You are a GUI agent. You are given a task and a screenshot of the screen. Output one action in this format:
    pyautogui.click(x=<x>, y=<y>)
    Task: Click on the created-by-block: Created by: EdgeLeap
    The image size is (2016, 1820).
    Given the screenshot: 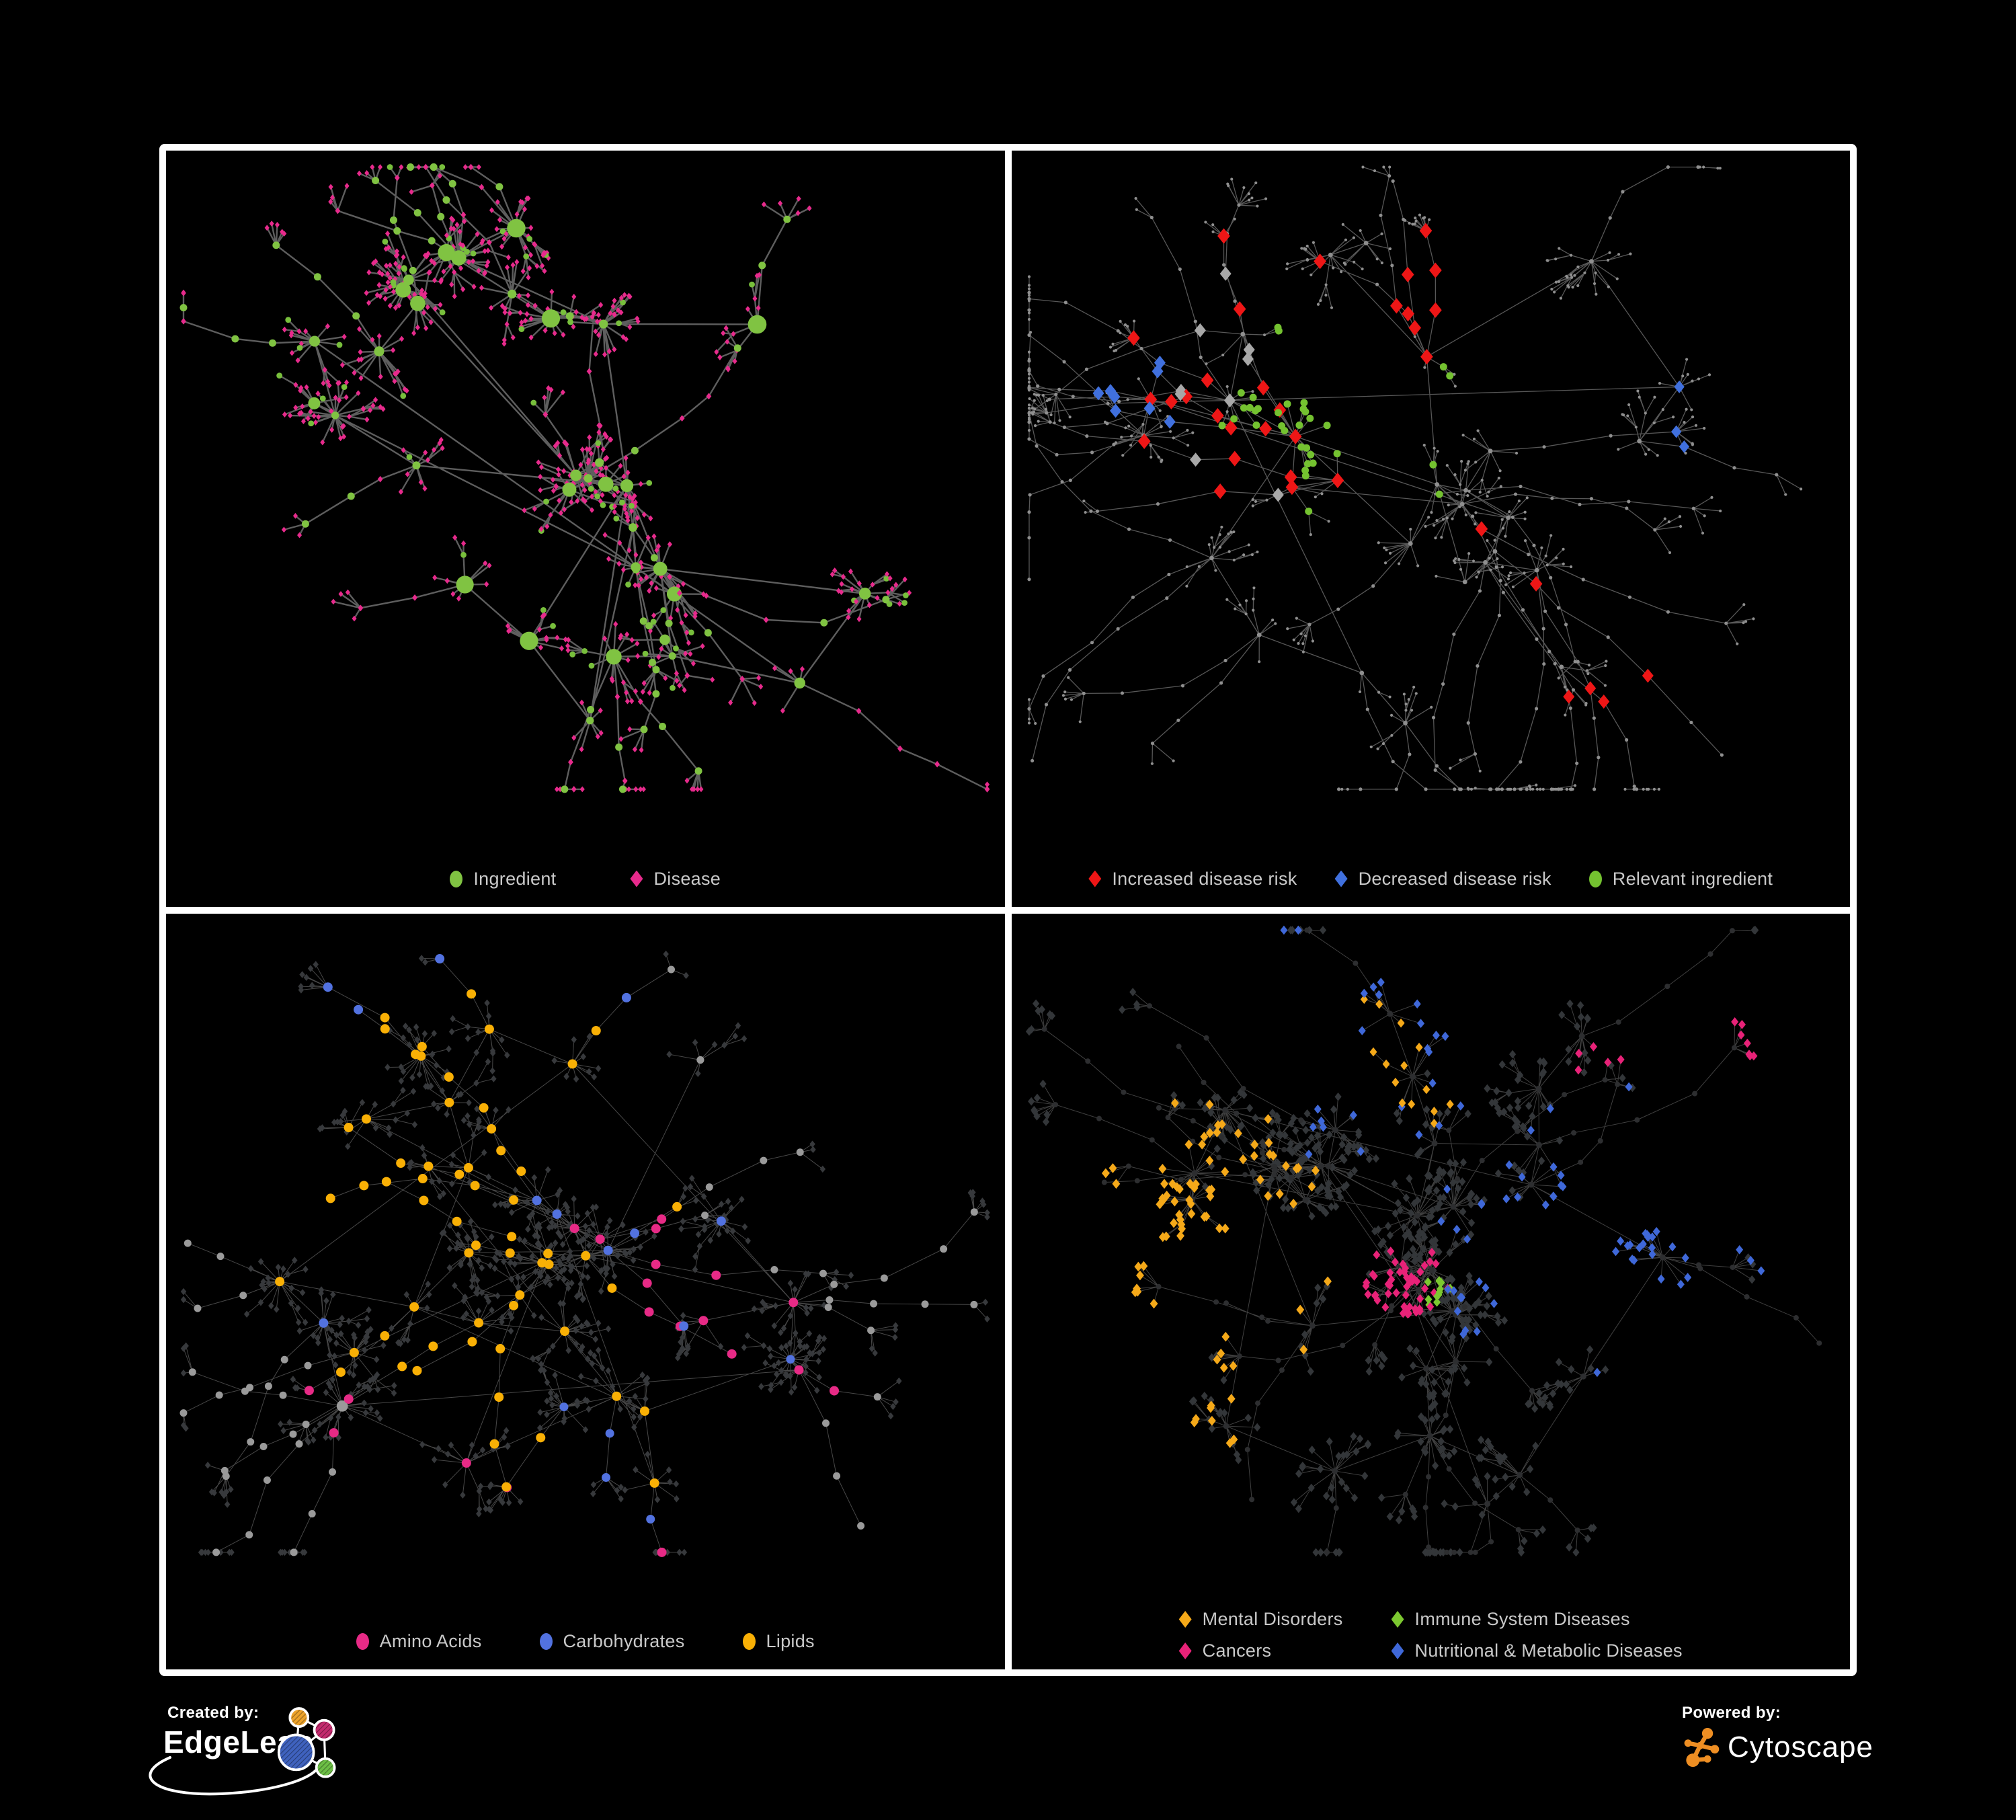 What is the action you would take?
    pyautogui.click(x=344, y=1754)
    